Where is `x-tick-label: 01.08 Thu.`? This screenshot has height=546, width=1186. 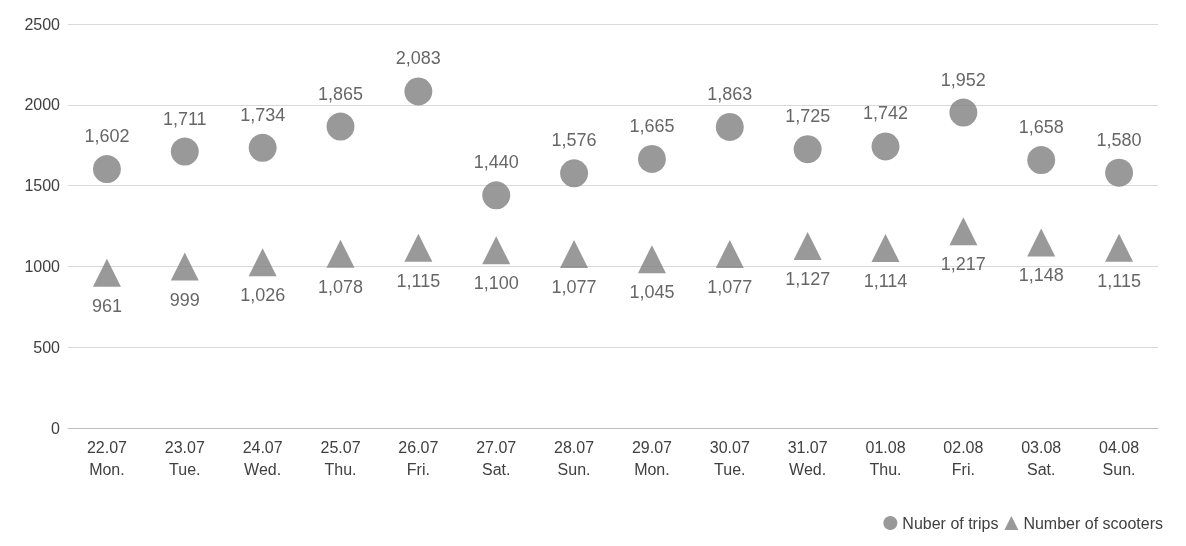 x-tick-label: 01.08 Thu. is located at coordinates (885, 458).